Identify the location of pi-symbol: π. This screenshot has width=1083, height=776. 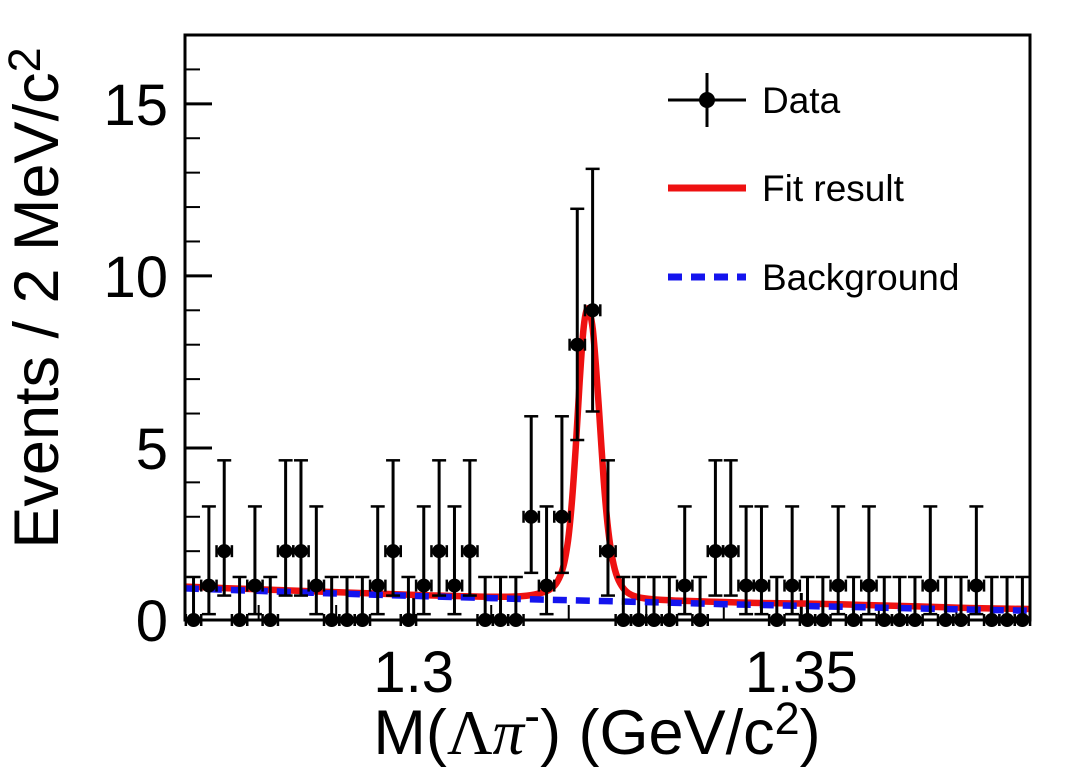
(509, 733).